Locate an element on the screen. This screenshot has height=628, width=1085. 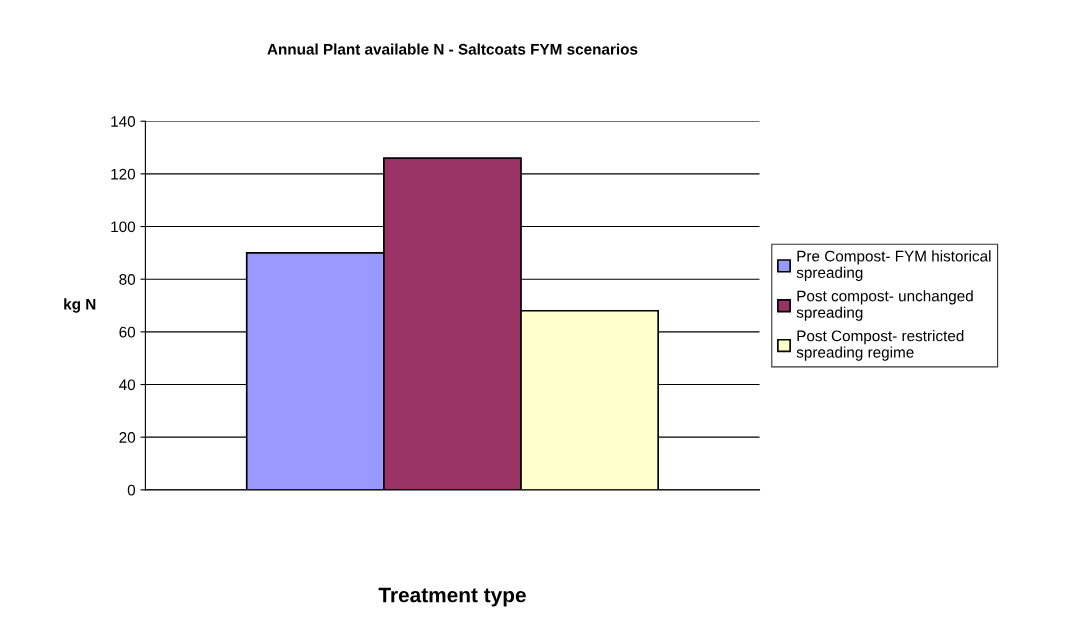
legend-label: Post compost- unchanged spreading is located at coordinates (884, 305).